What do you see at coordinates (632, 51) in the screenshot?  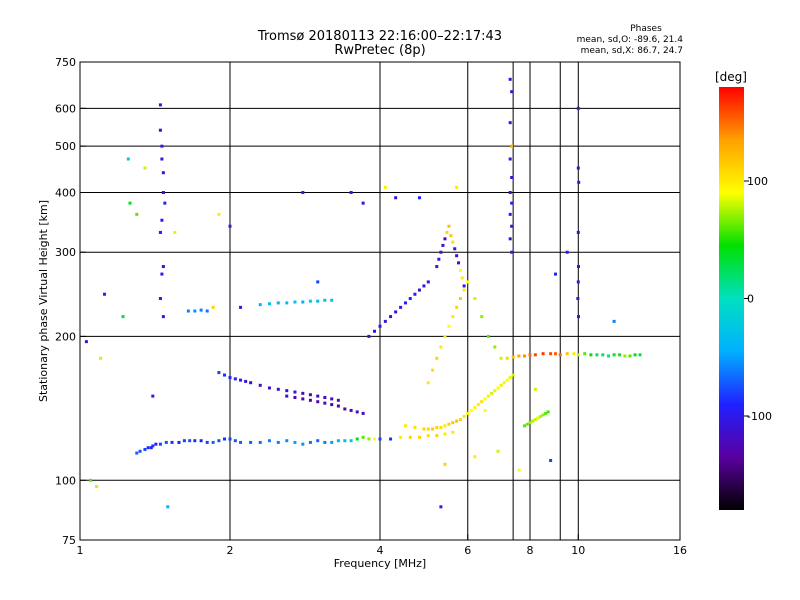 I see `phase-stats-x: mean, sd,X: 86.7, 24.7` at bounding box center [632, 51].